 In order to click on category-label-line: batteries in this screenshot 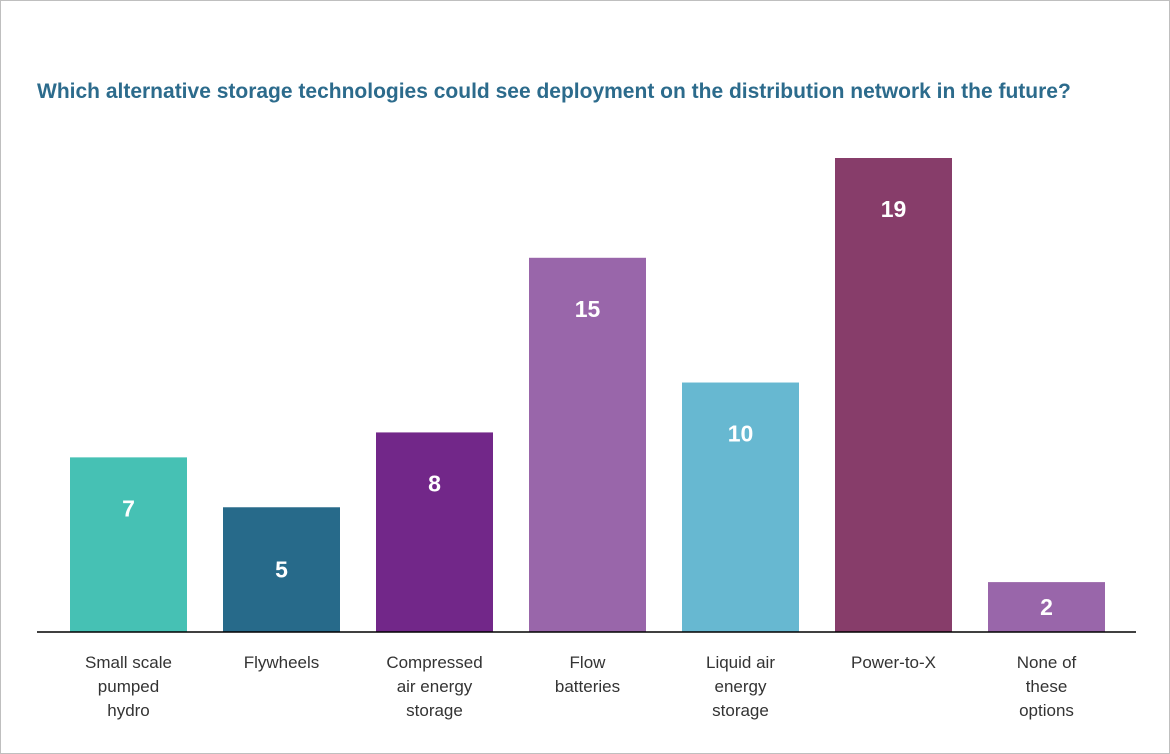, I will do `click(587, 686)`.